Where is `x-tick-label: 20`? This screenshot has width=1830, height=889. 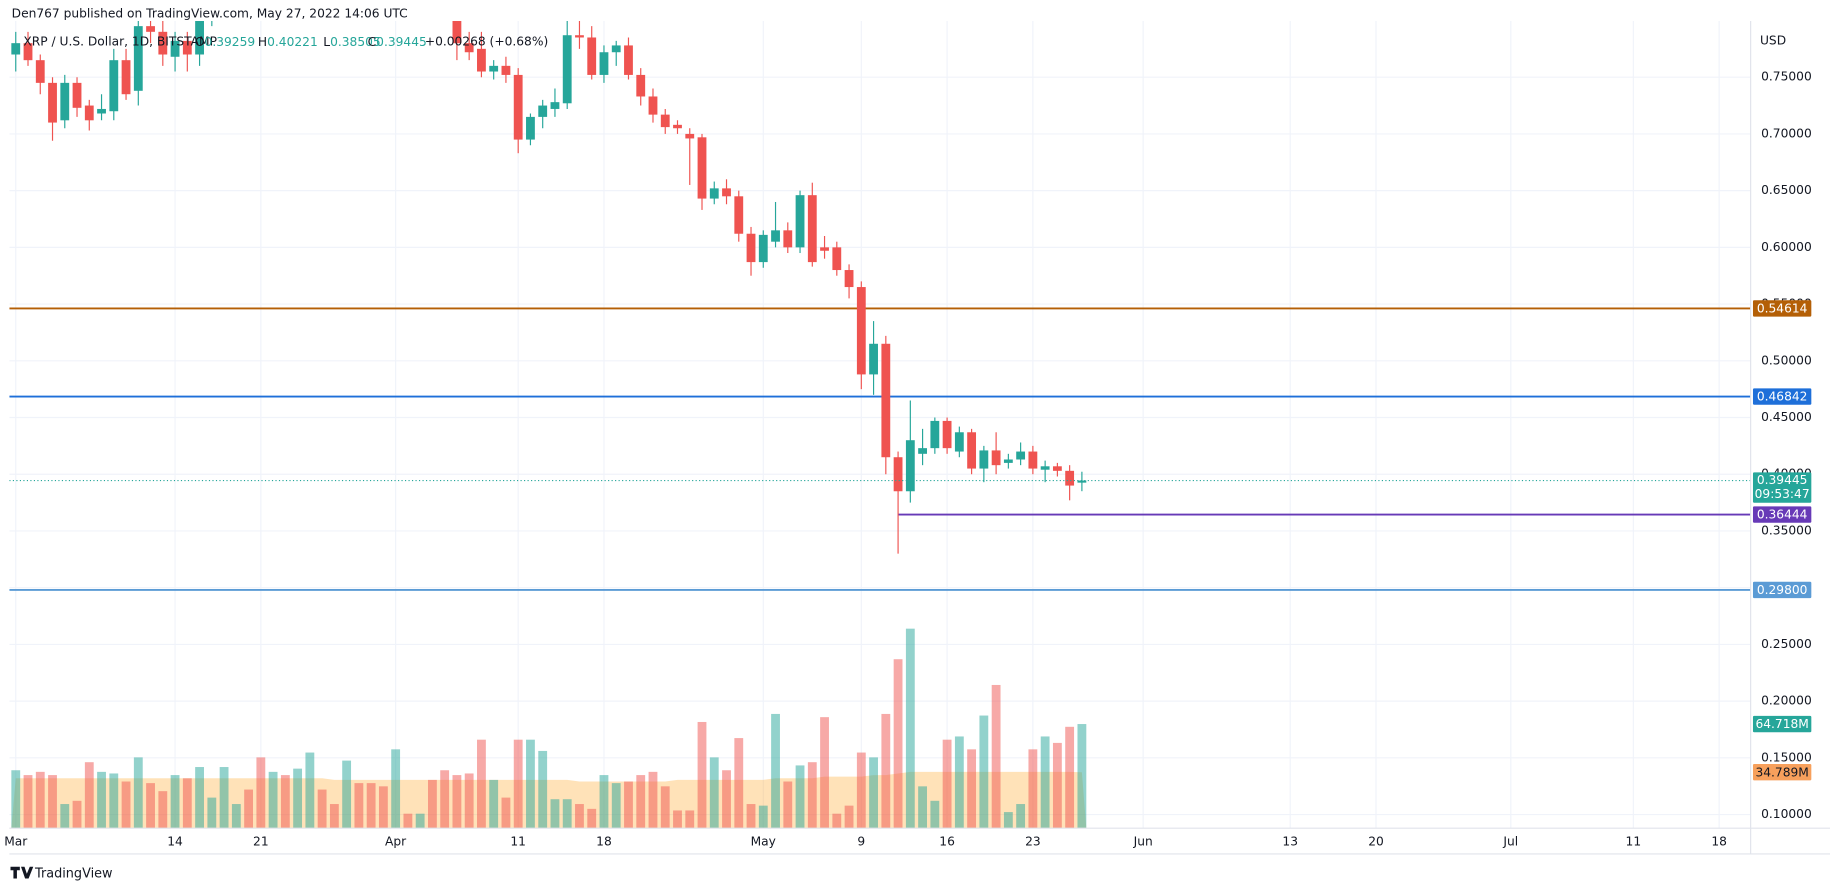
x-tick-label: 20 is located at coordinates (1376, 842).